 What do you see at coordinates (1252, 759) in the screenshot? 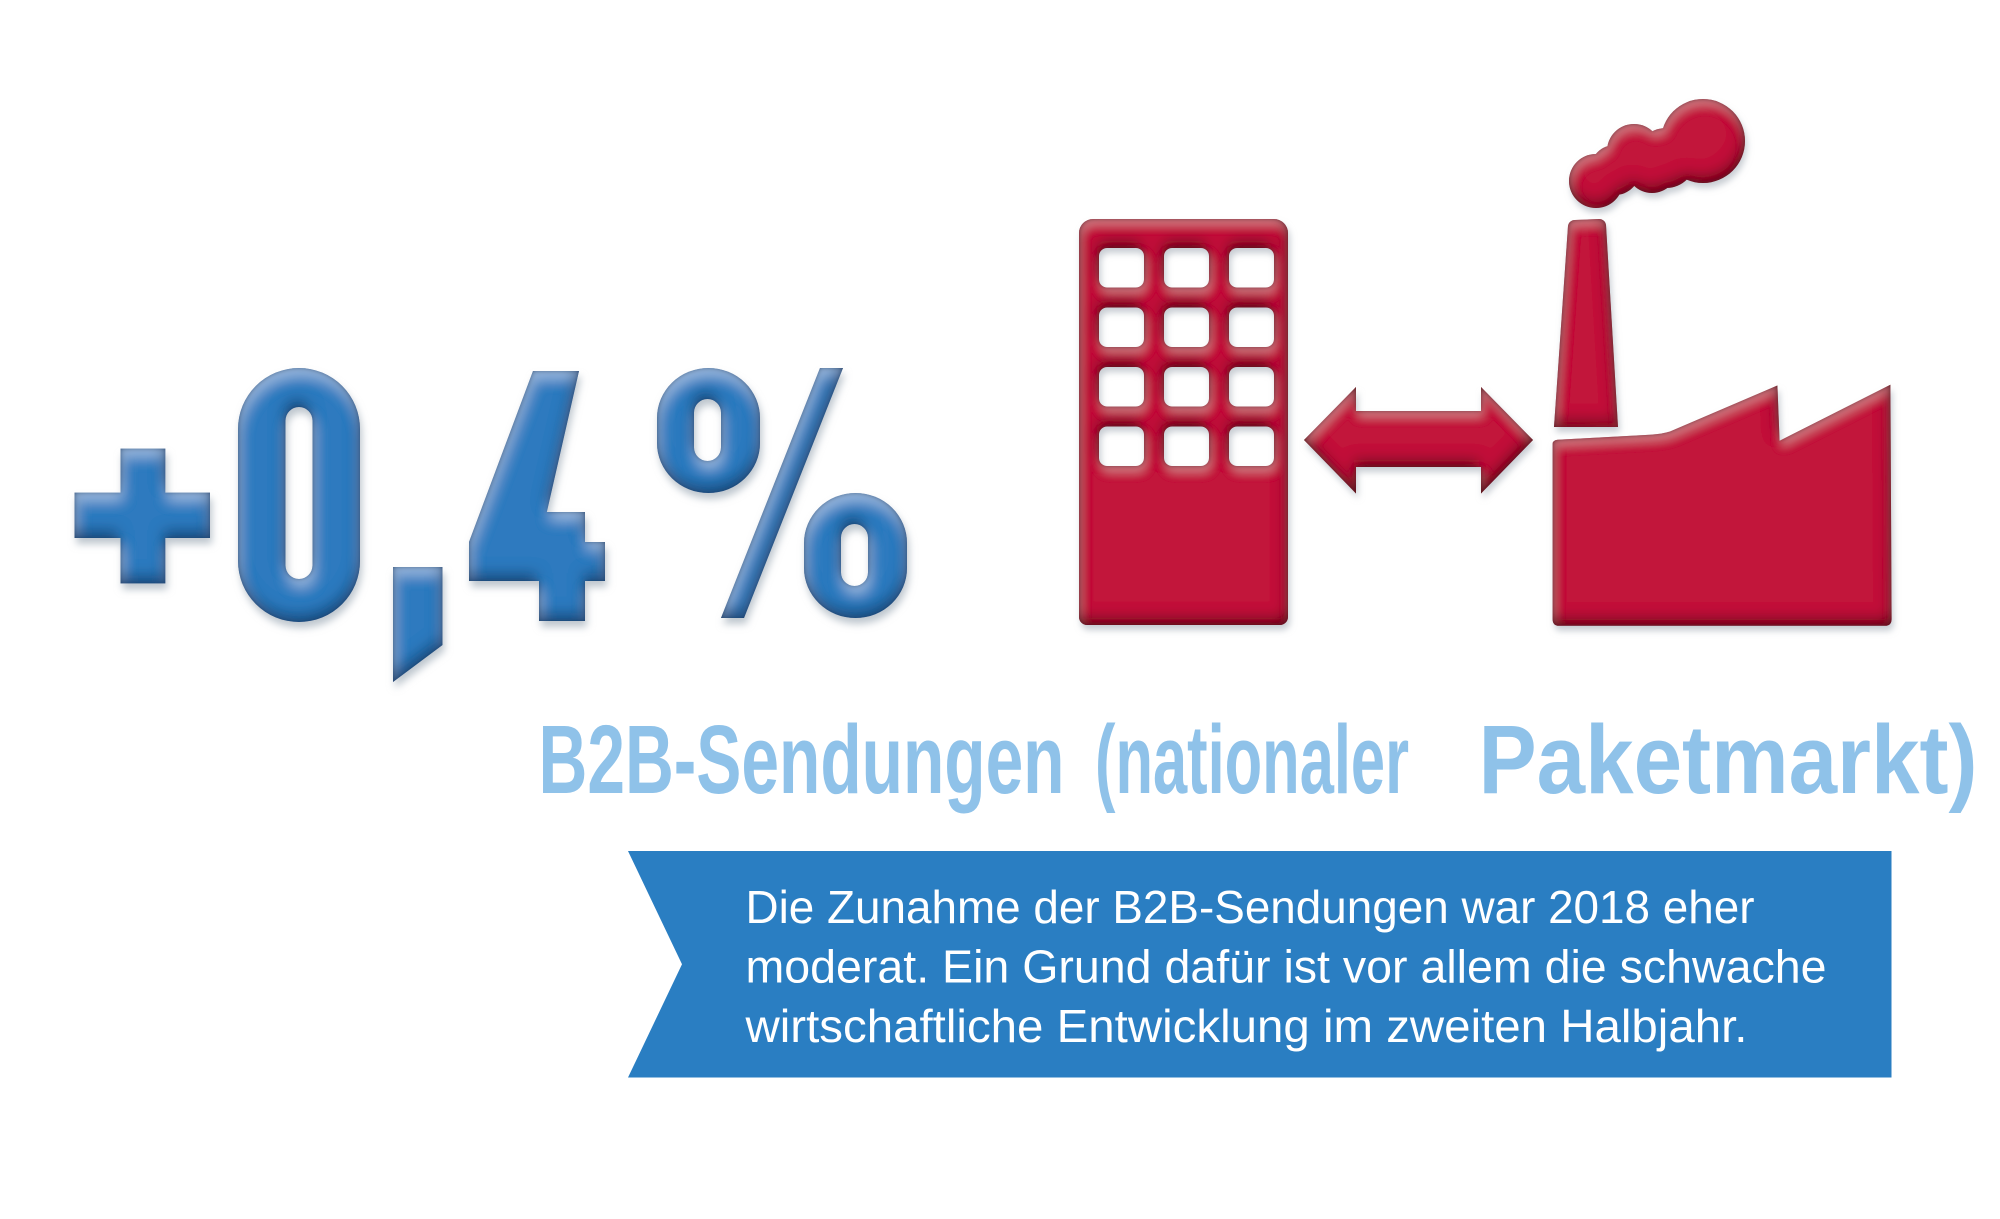
I see `svg-text: (nationaler` at bounding box center [1252, 759].